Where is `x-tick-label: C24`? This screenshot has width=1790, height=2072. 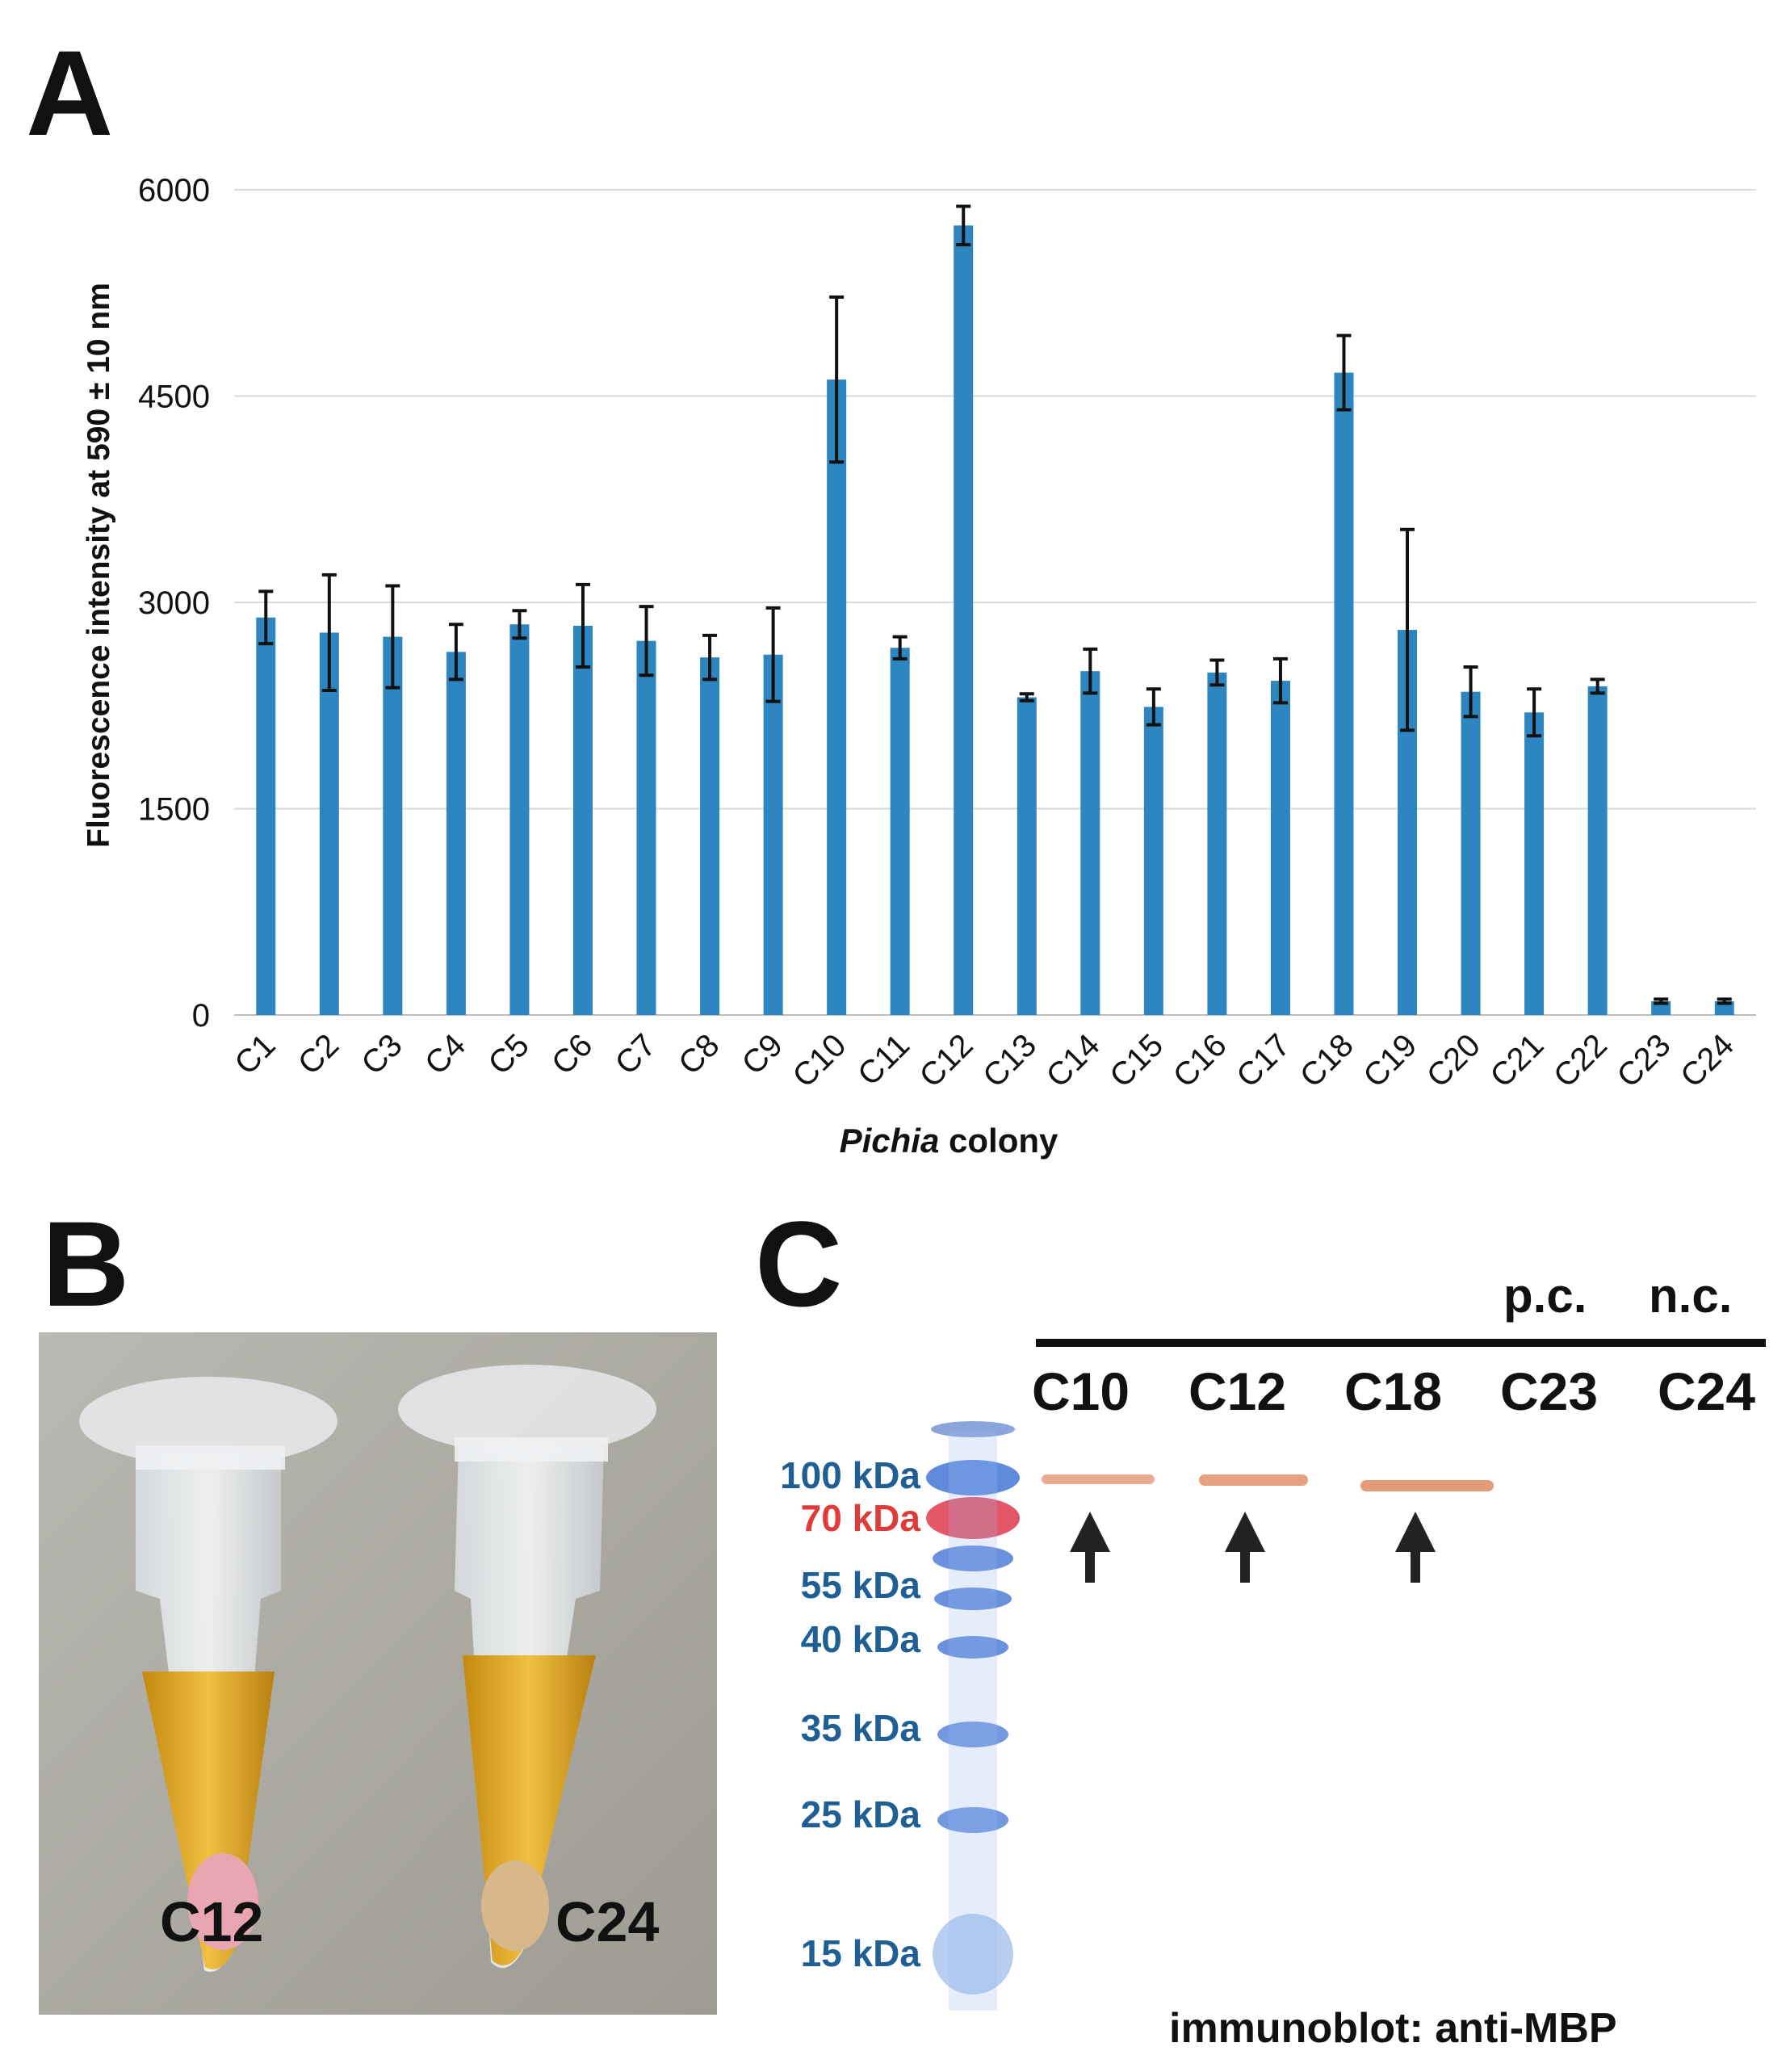
x-tick-label: C24 is located at coordinates (1707, 1060).